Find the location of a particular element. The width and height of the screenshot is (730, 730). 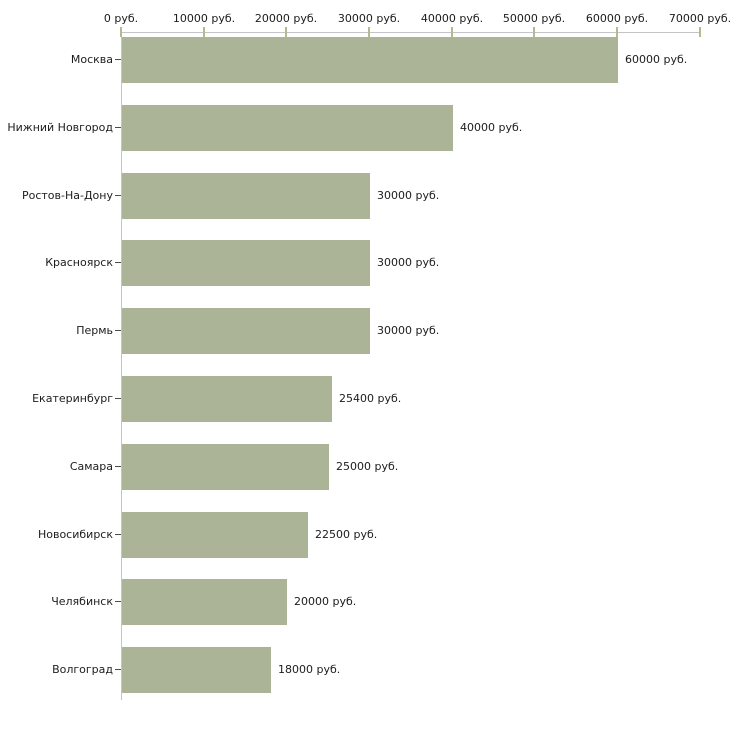

category-label: Пермь is located at coordinates (94, 330).